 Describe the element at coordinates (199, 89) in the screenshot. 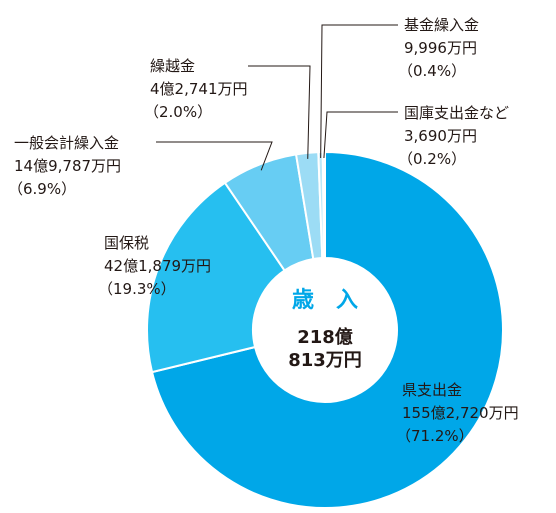

I see `slice-label-amount: 4億2,741万円` at that location.